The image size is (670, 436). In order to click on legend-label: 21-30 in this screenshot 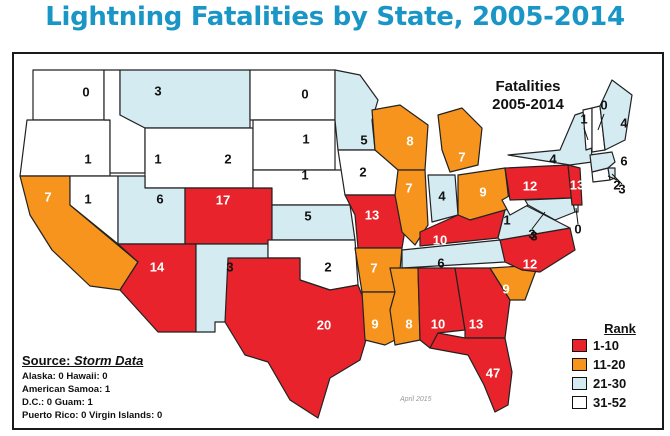, I will do `click(610, 383)`.